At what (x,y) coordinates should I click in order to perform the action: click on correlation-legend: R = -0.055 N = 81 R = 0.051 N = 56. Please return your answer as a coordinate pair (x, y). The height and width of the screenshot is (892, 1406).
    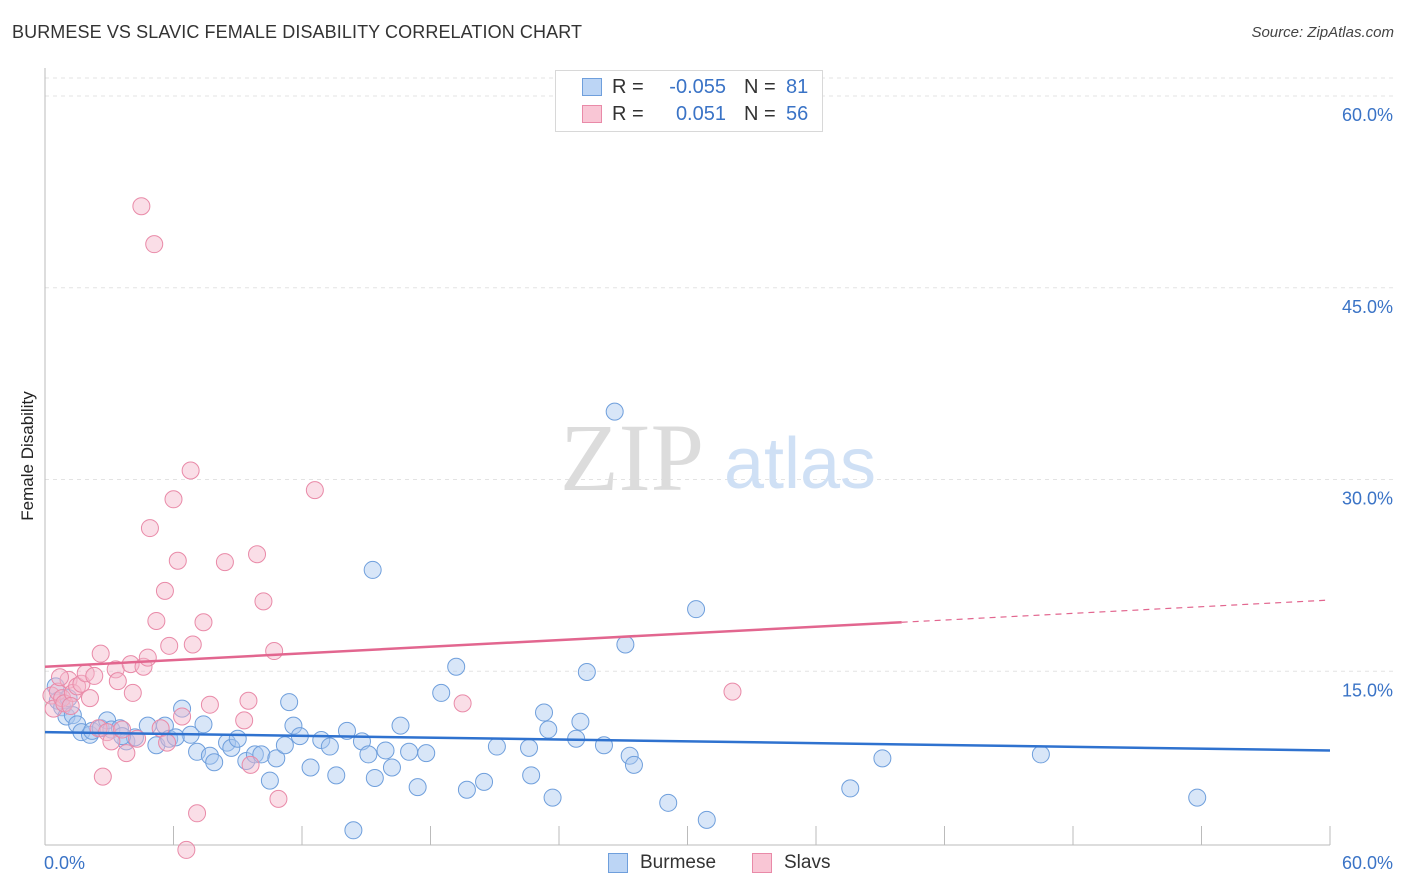
    Looking at the image, I should click on (689, 101).